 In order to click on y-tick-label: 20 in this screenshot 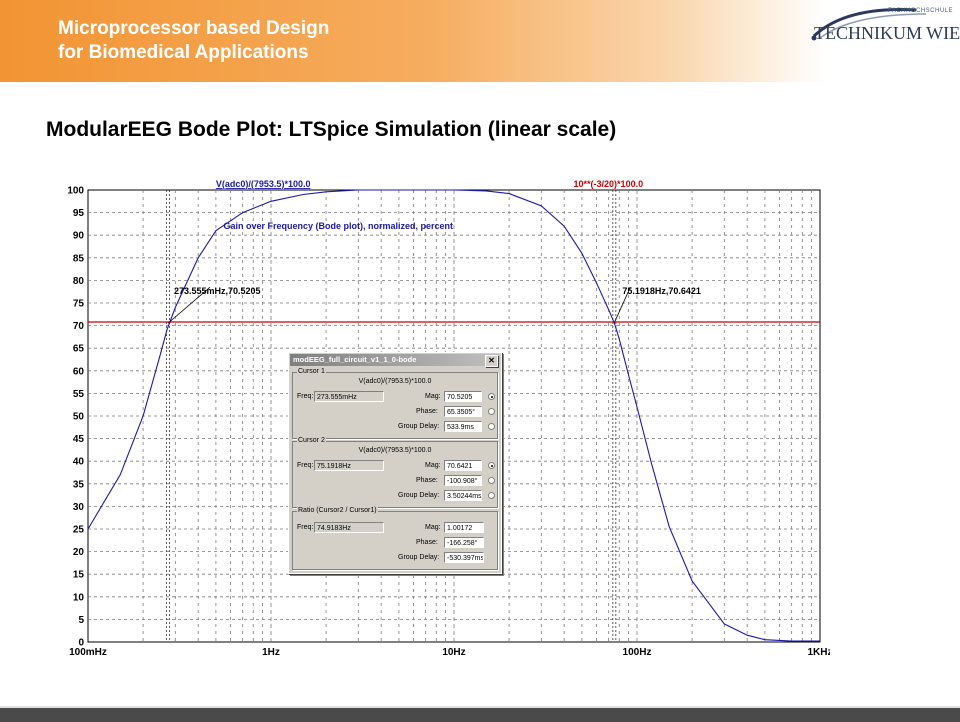, I will do `click(79, 552)`.